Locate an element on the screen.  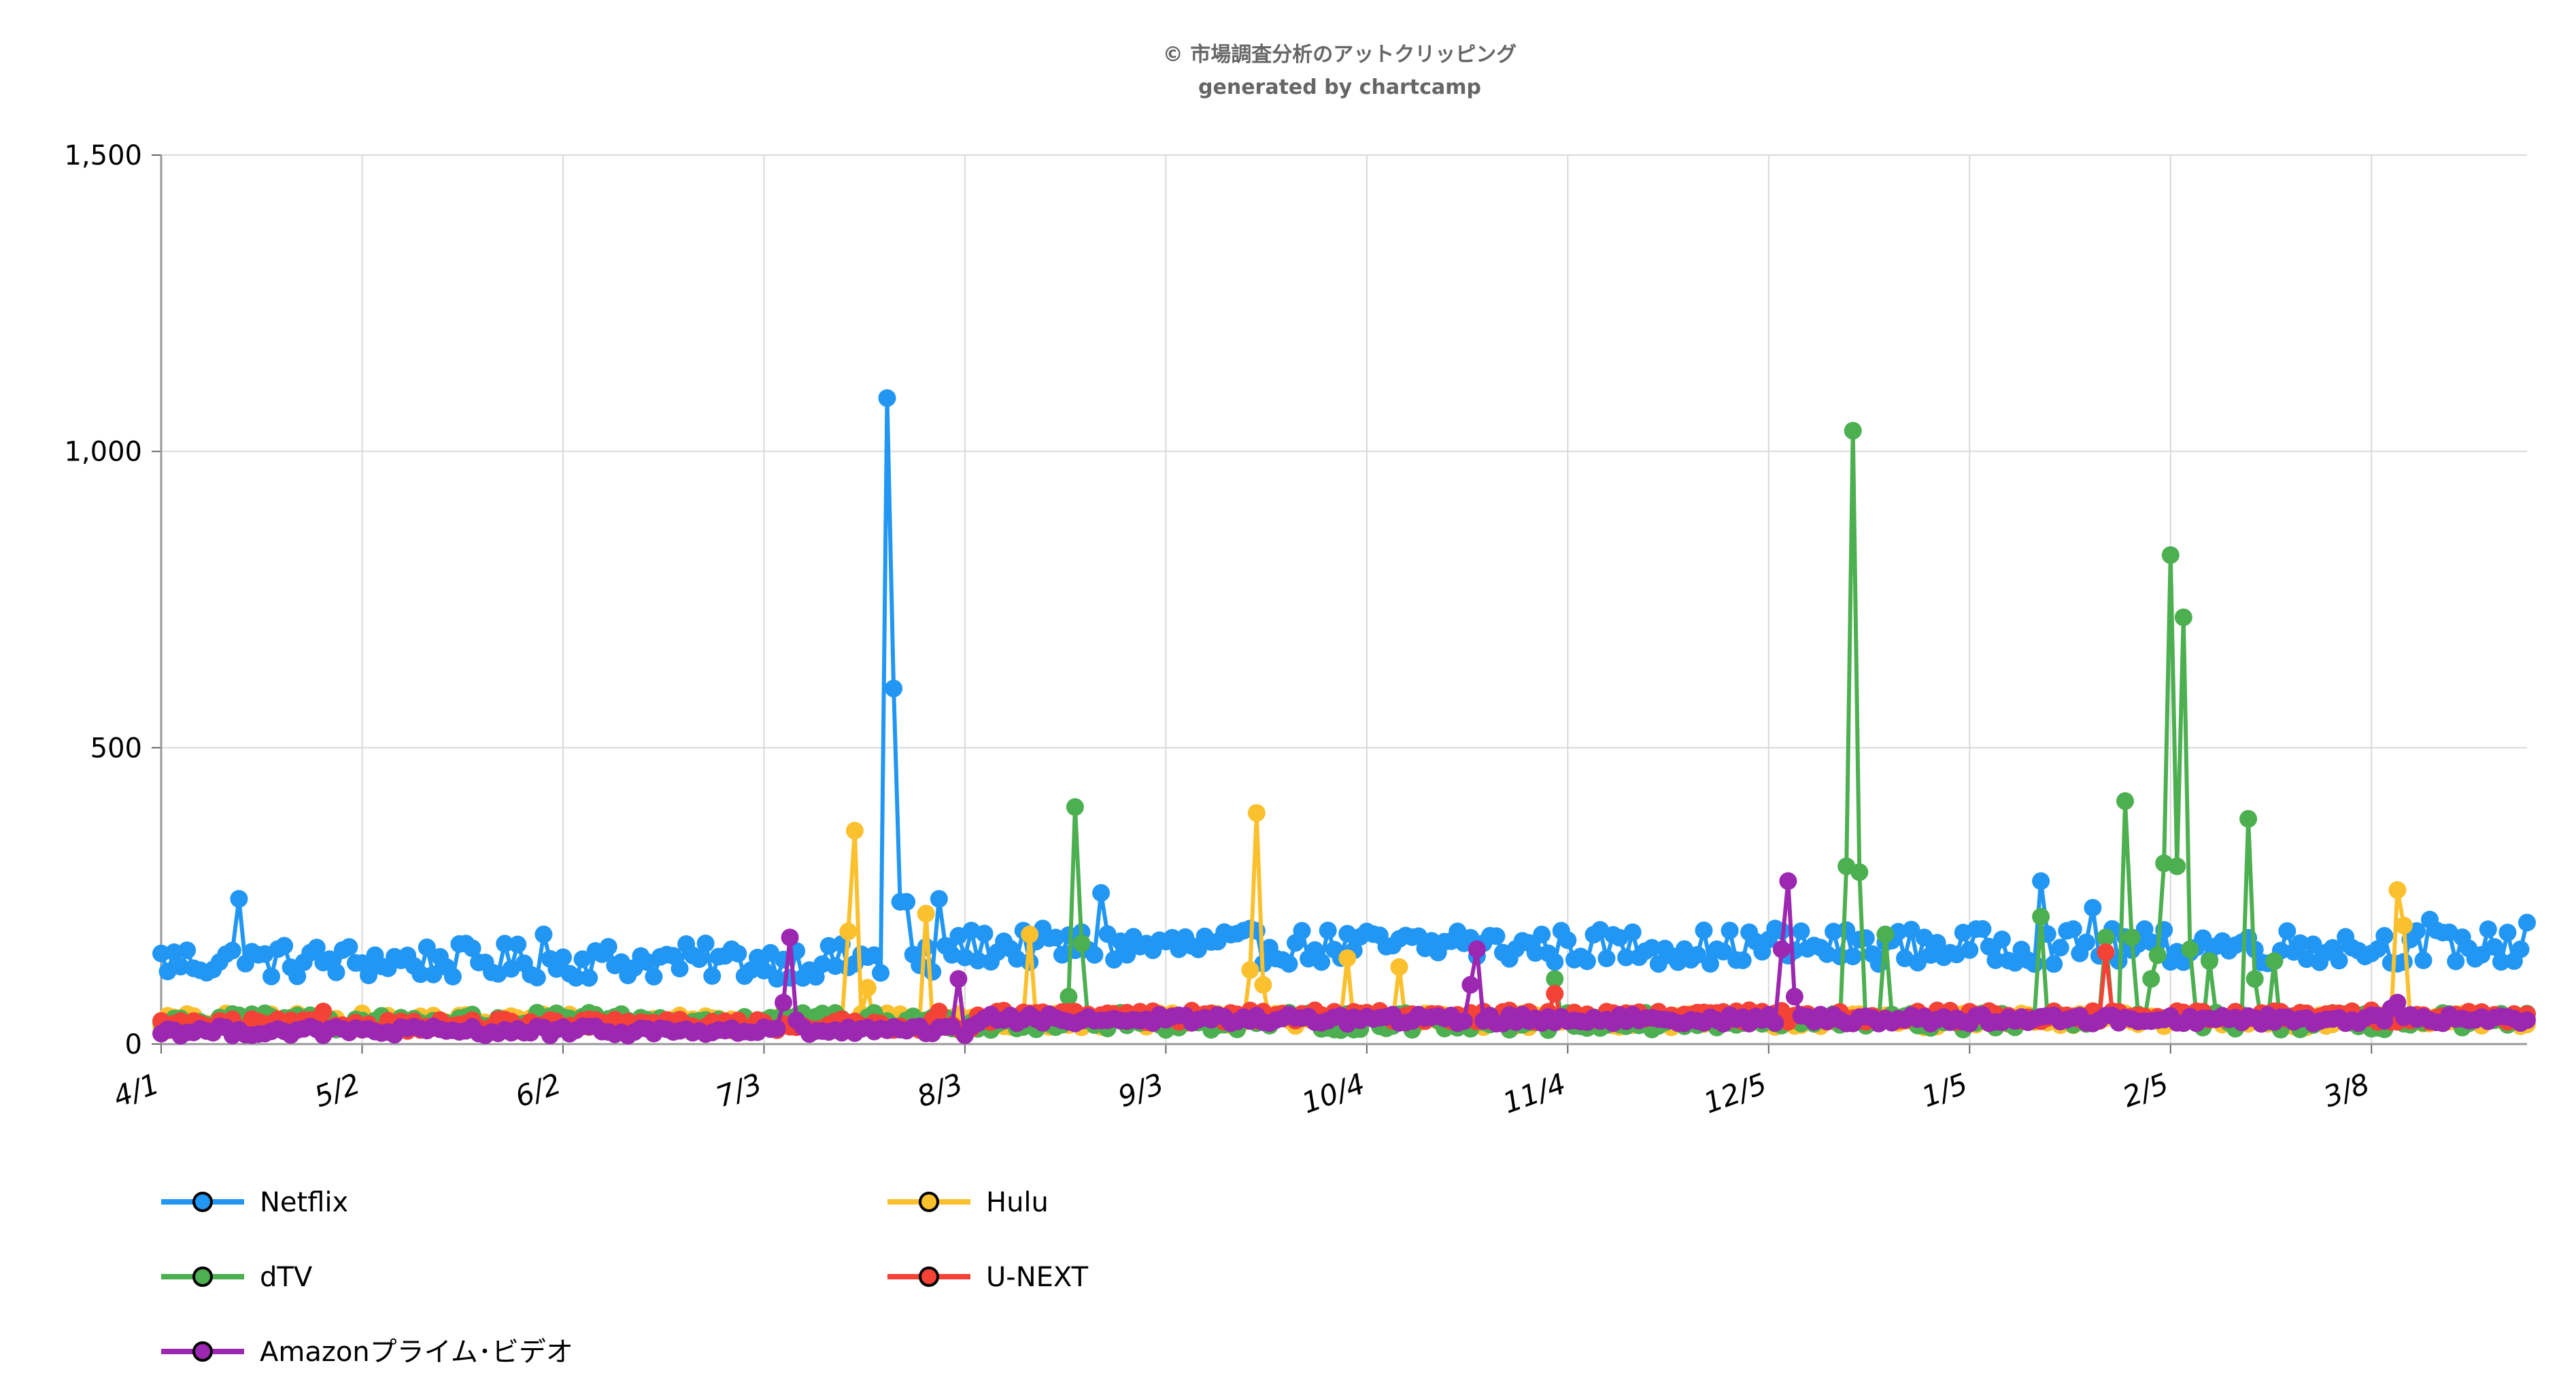
legend-item-dTV: dTV is located at coordinates (237, 1277).